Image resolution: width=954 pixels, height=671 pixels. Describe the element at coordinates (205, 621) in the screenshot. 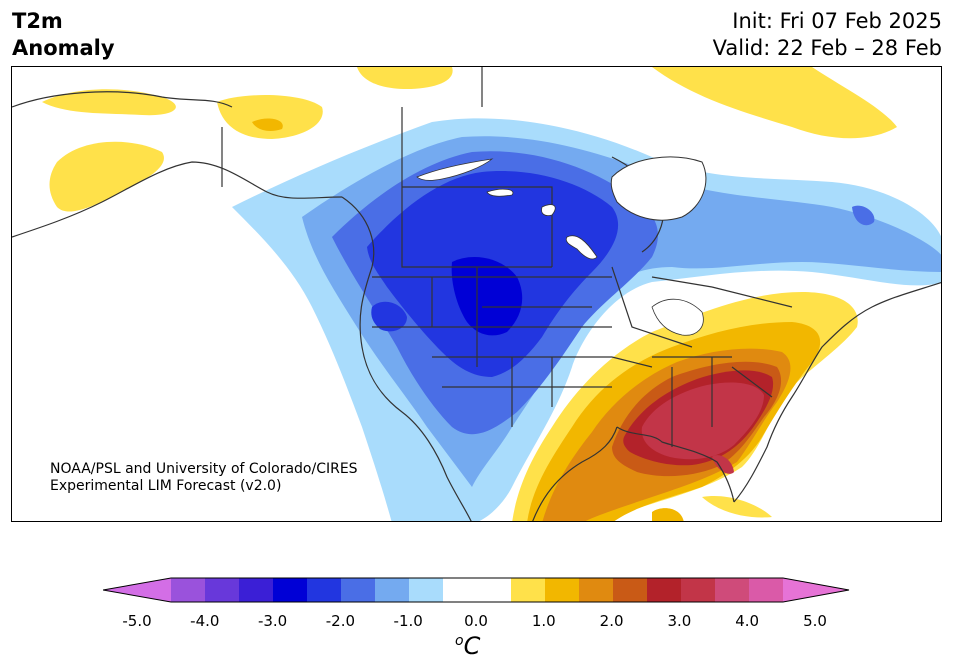

I see `colorbar-tick-label: -4.0` at that location.